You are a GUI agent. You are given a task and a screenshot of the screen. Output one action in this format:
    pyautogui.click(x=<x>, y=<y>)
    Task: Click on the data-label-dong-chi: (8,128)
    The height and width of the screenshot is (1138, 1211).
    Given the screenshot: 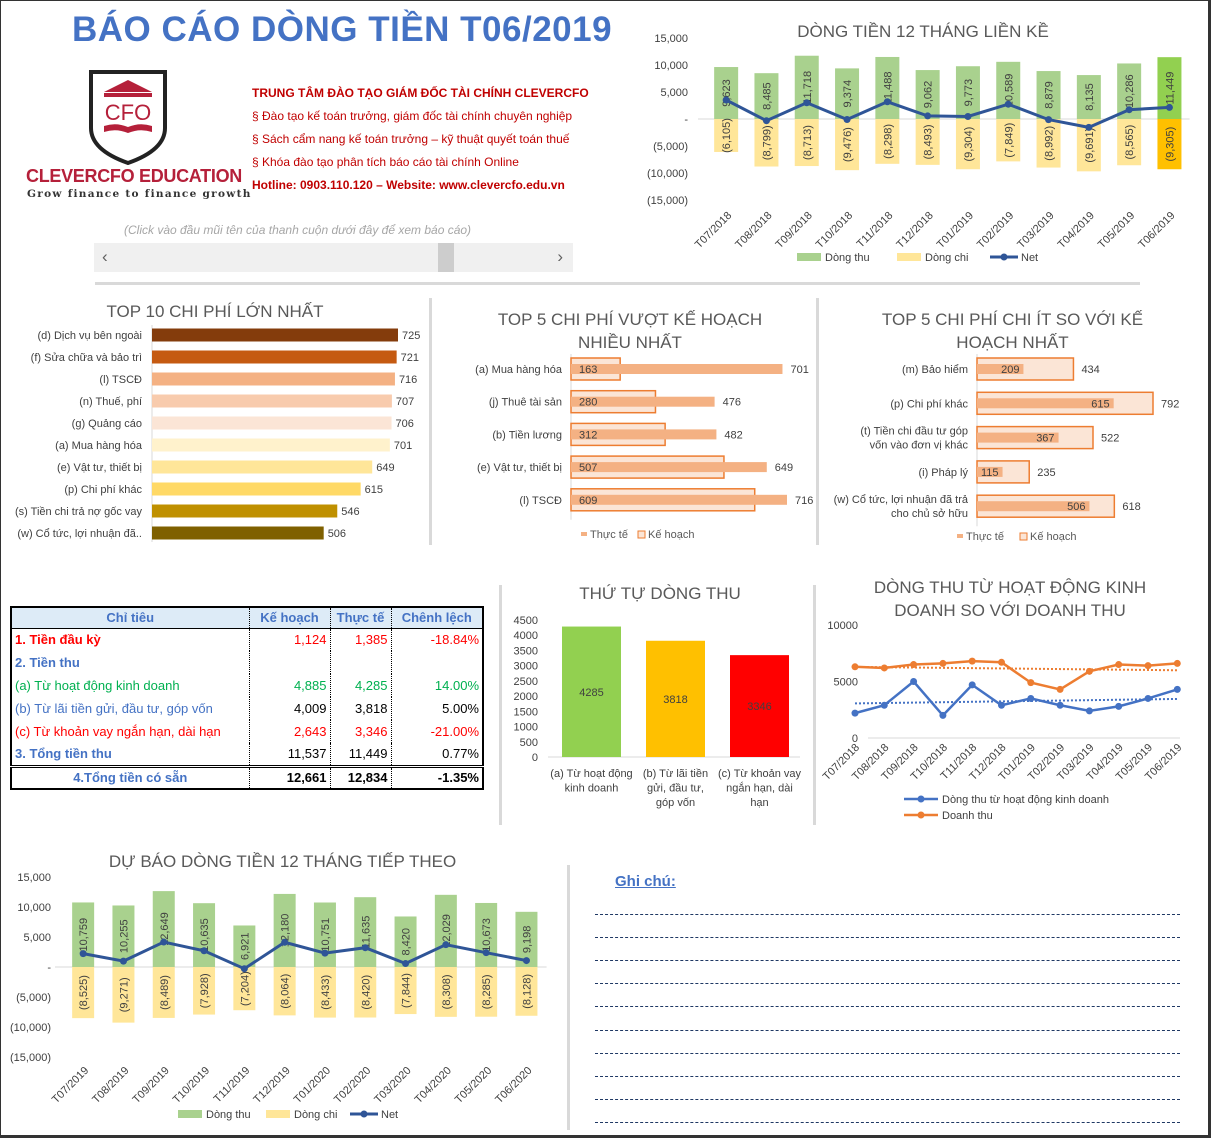 What is the action you would take?
    pyautogui.click(x=527, y=991)
    